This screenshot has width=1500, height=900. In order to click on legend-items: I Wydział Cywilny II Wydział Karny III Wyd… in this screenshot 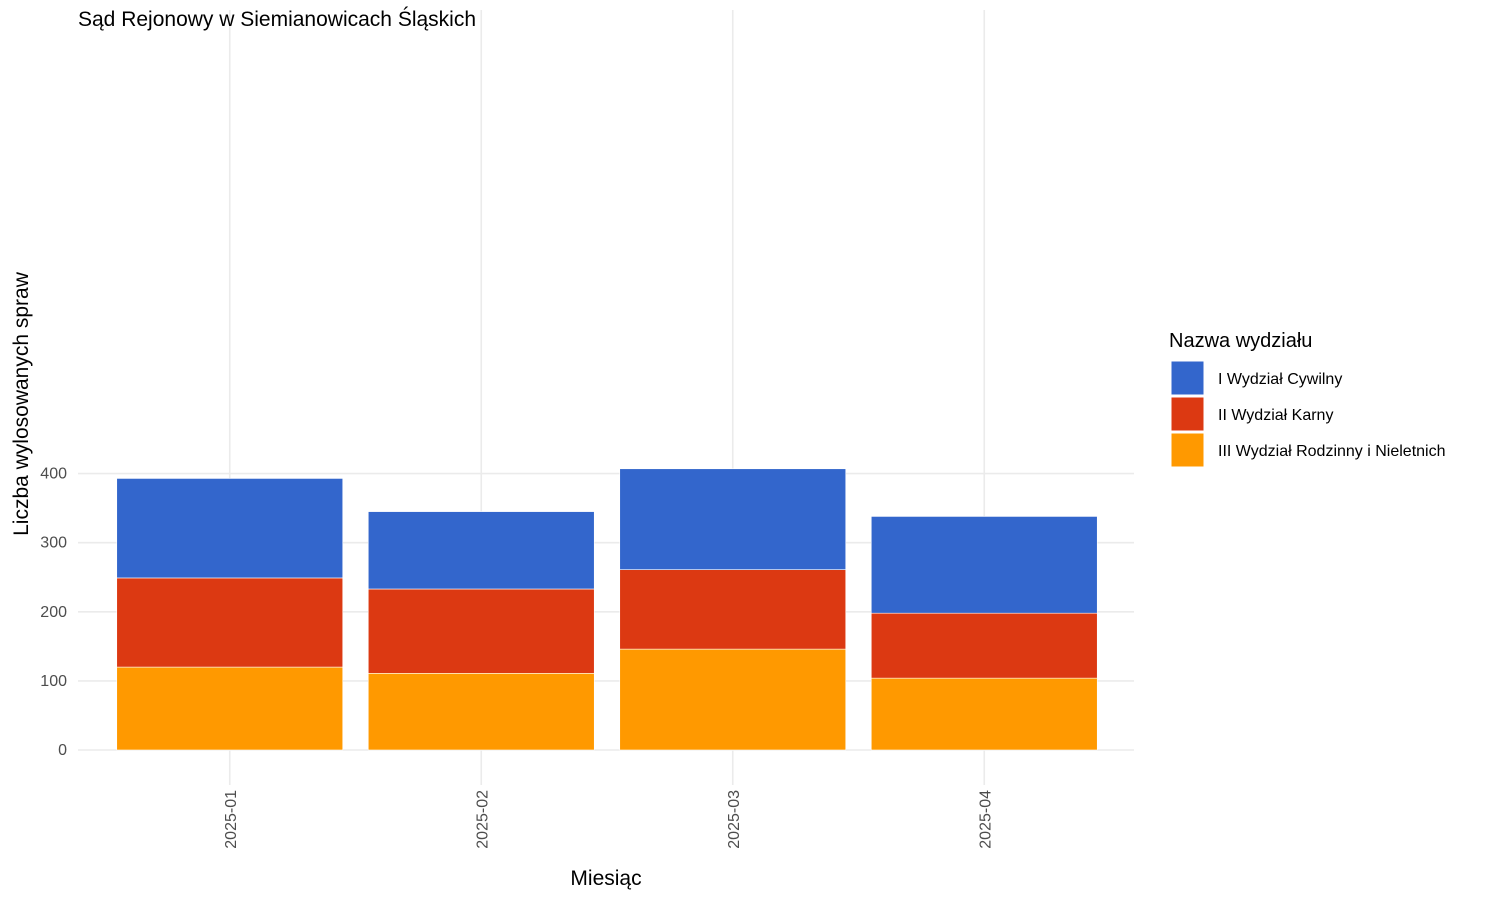, I will do `click(1308, 414)`.